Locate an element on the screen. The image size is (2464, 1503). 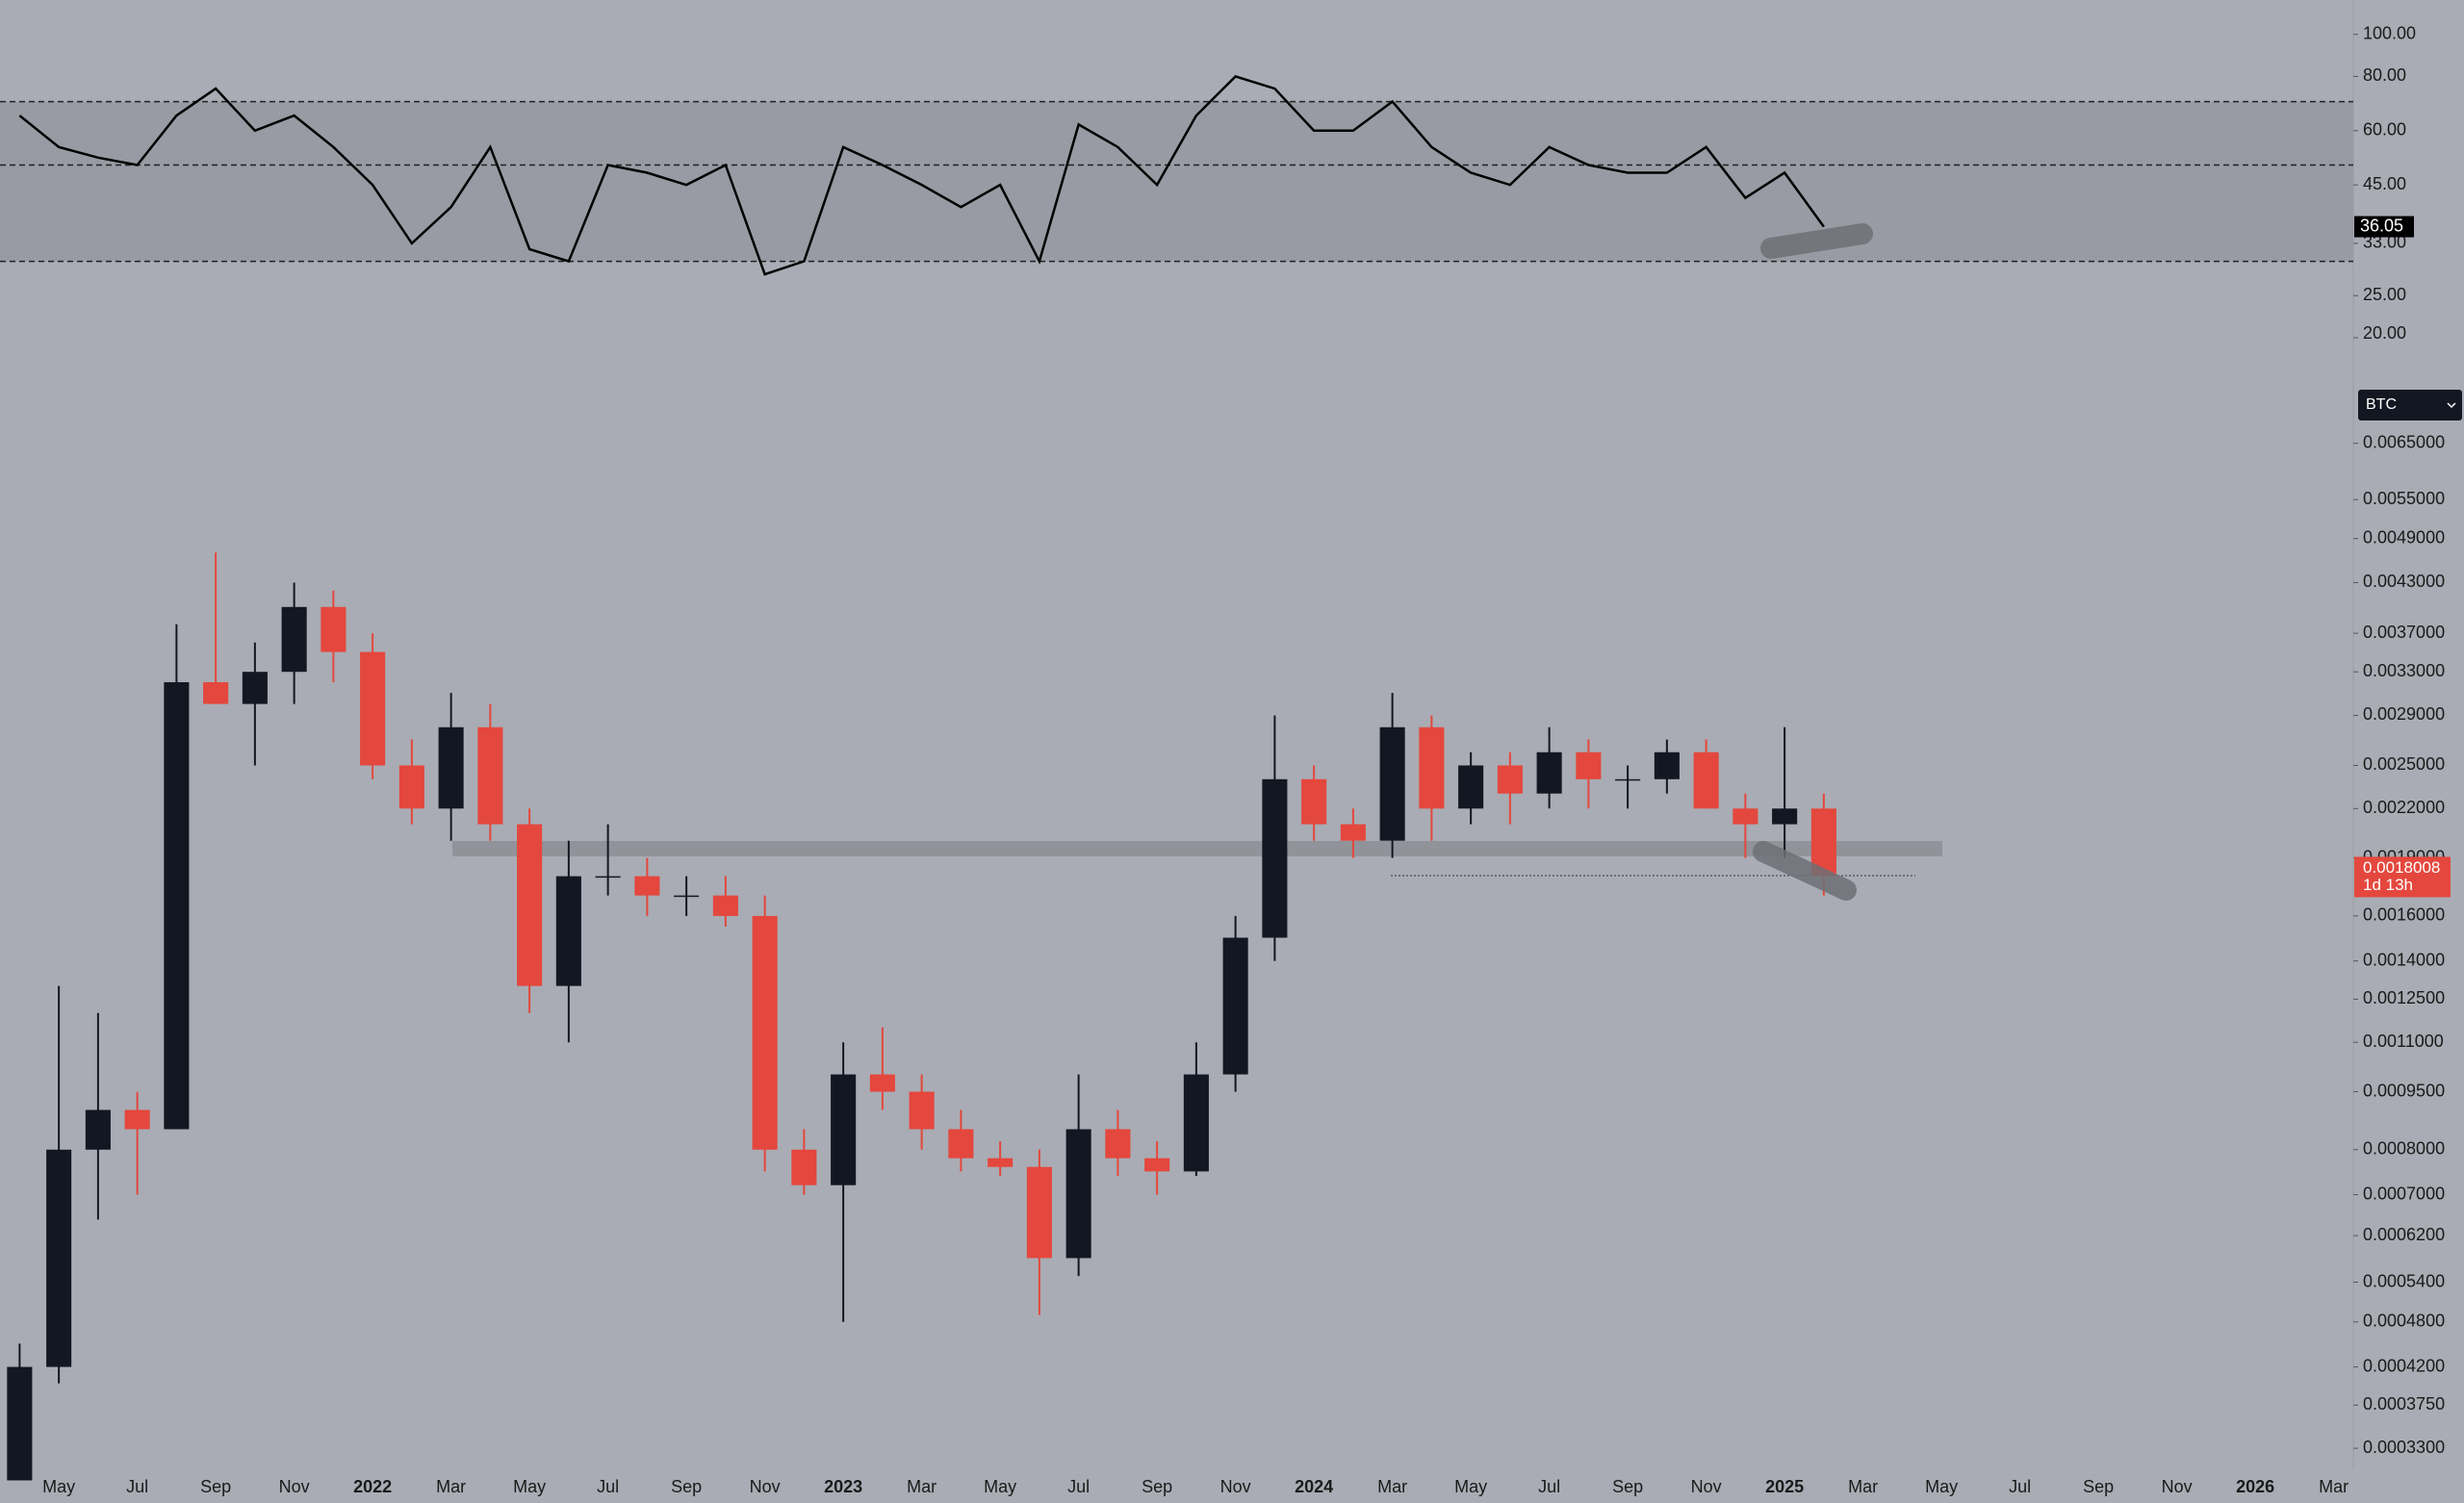
y-tick-label: 0.0012500 is located at coordinates (2404, 997).